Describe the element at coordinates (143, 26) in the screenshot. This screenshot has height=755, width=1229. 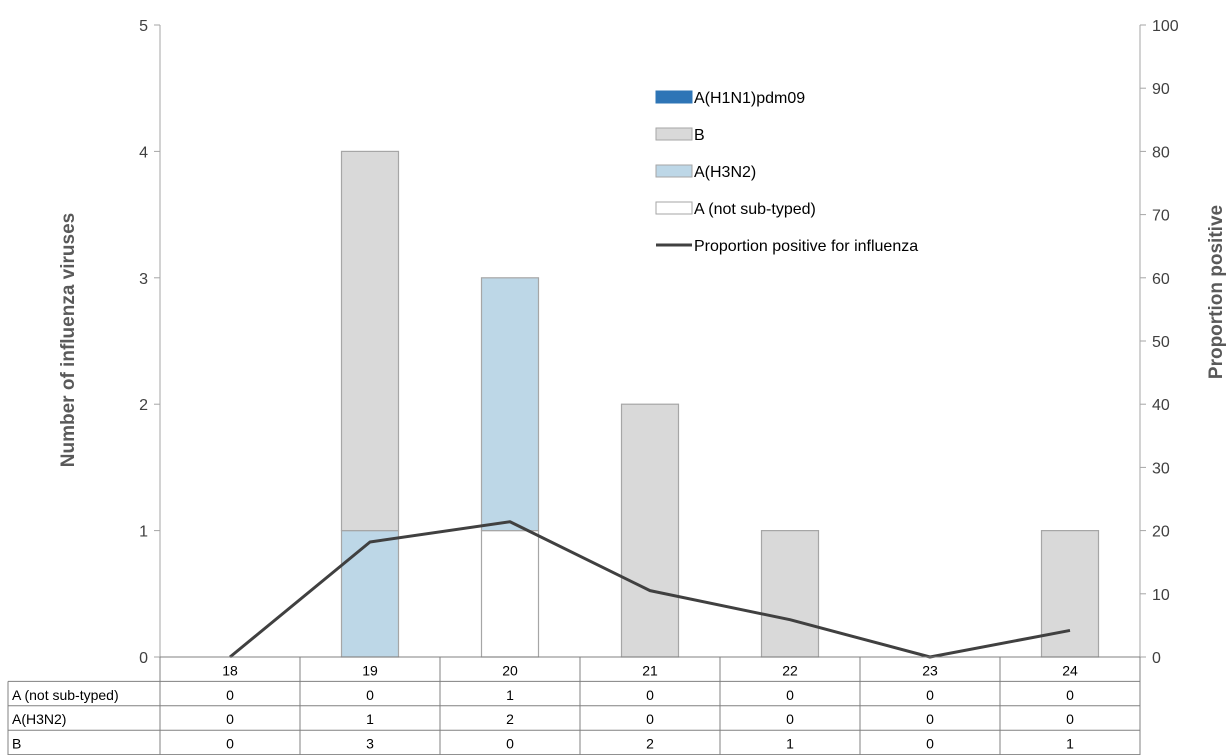
I see `y-tick-label: 5` at that location.